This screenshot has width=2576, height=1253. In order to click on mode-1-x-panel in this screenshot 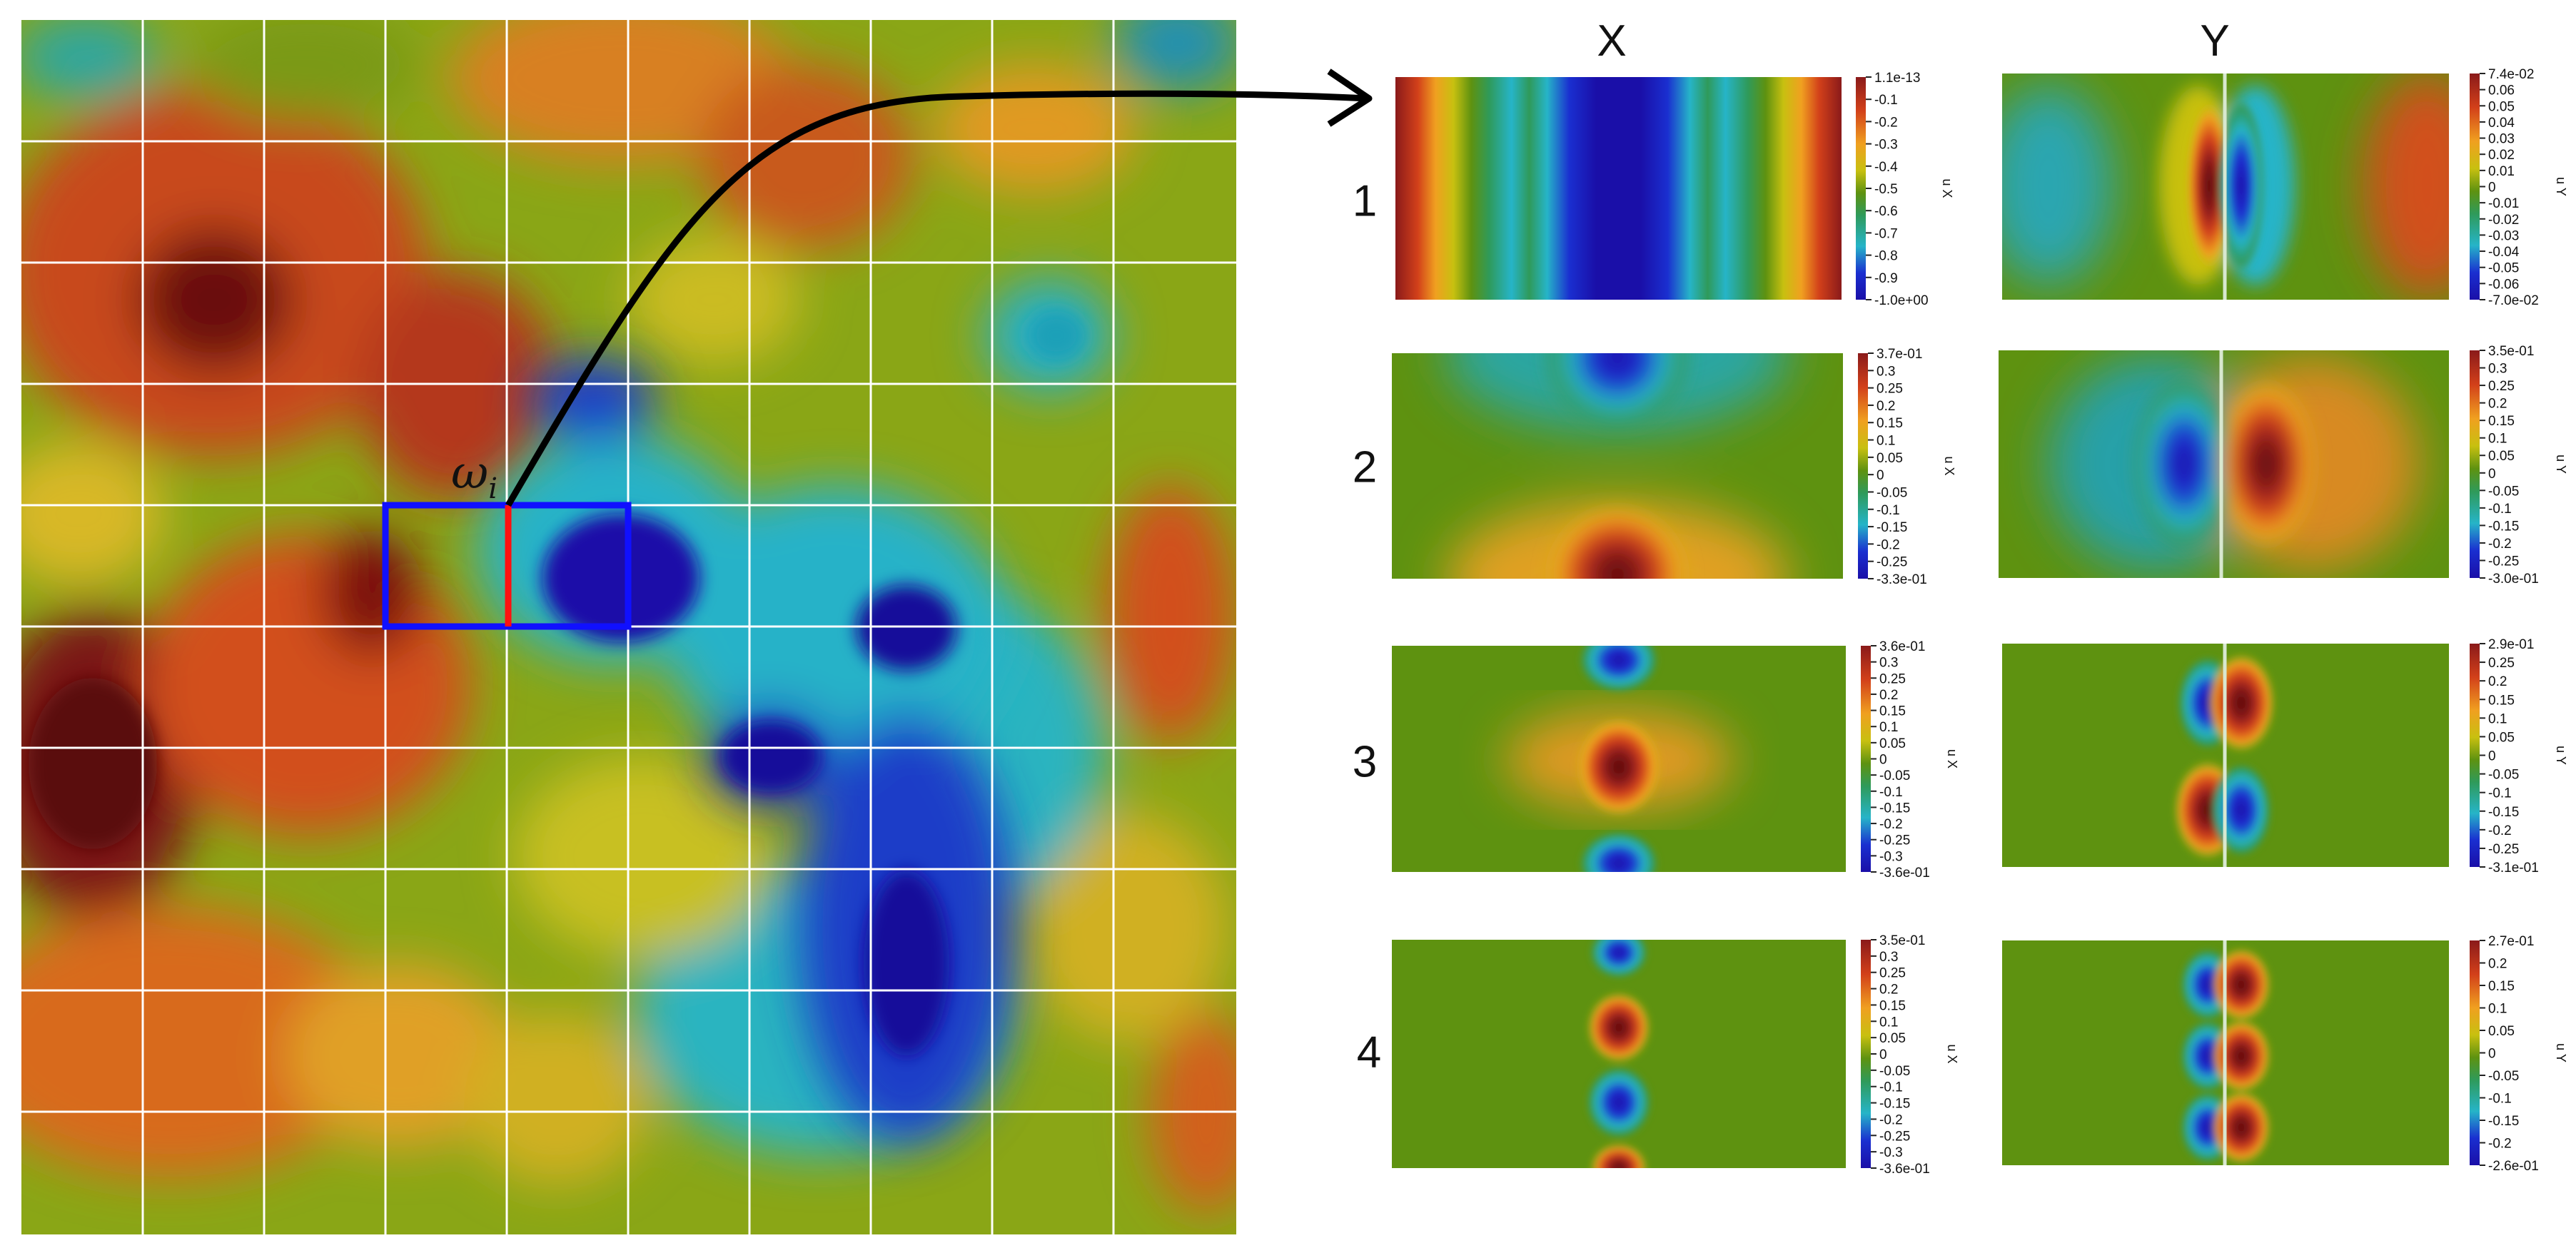, I will do `click(1618, 189)`.